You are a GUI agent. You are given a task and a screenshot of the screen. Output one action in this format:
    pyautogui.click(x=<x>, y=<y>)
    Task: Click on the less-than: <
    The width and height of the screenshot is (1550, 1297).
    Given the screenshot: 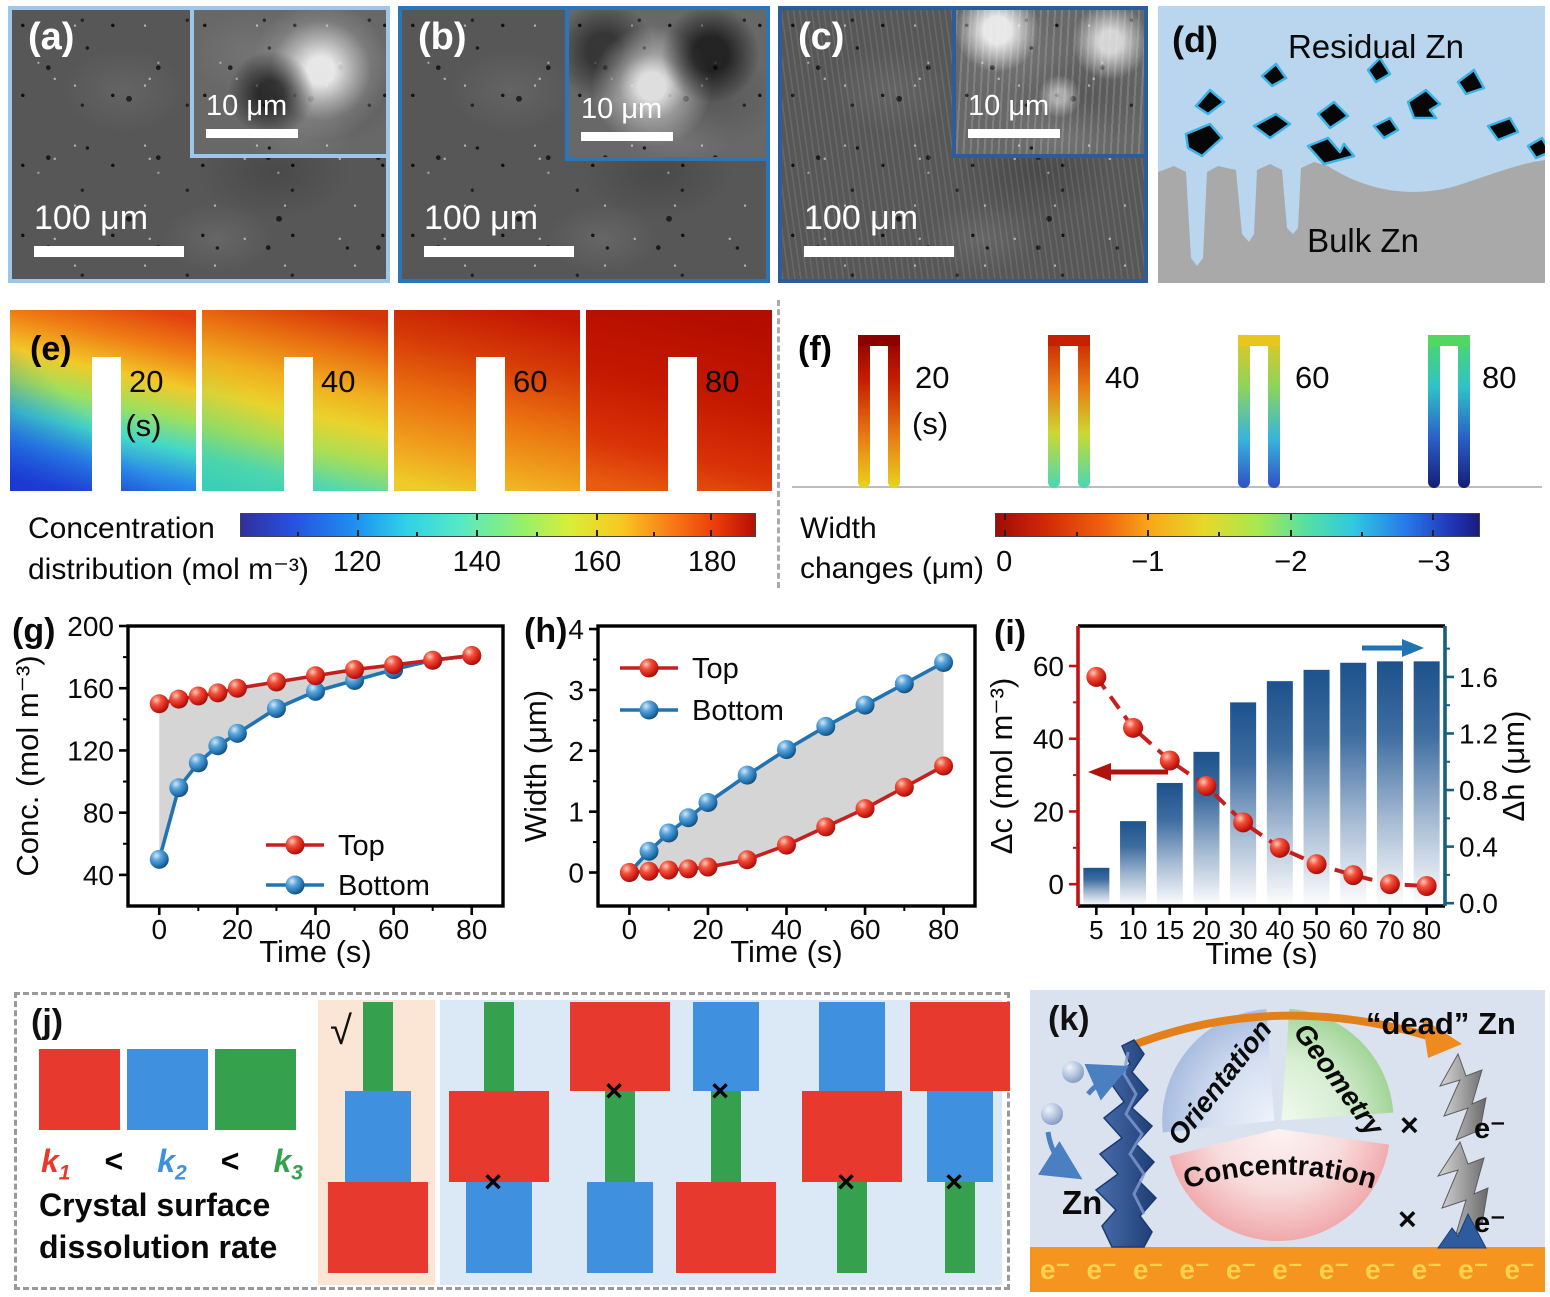 What is the action you would take?
    pyautogui.click(x=114, y=1161)
    